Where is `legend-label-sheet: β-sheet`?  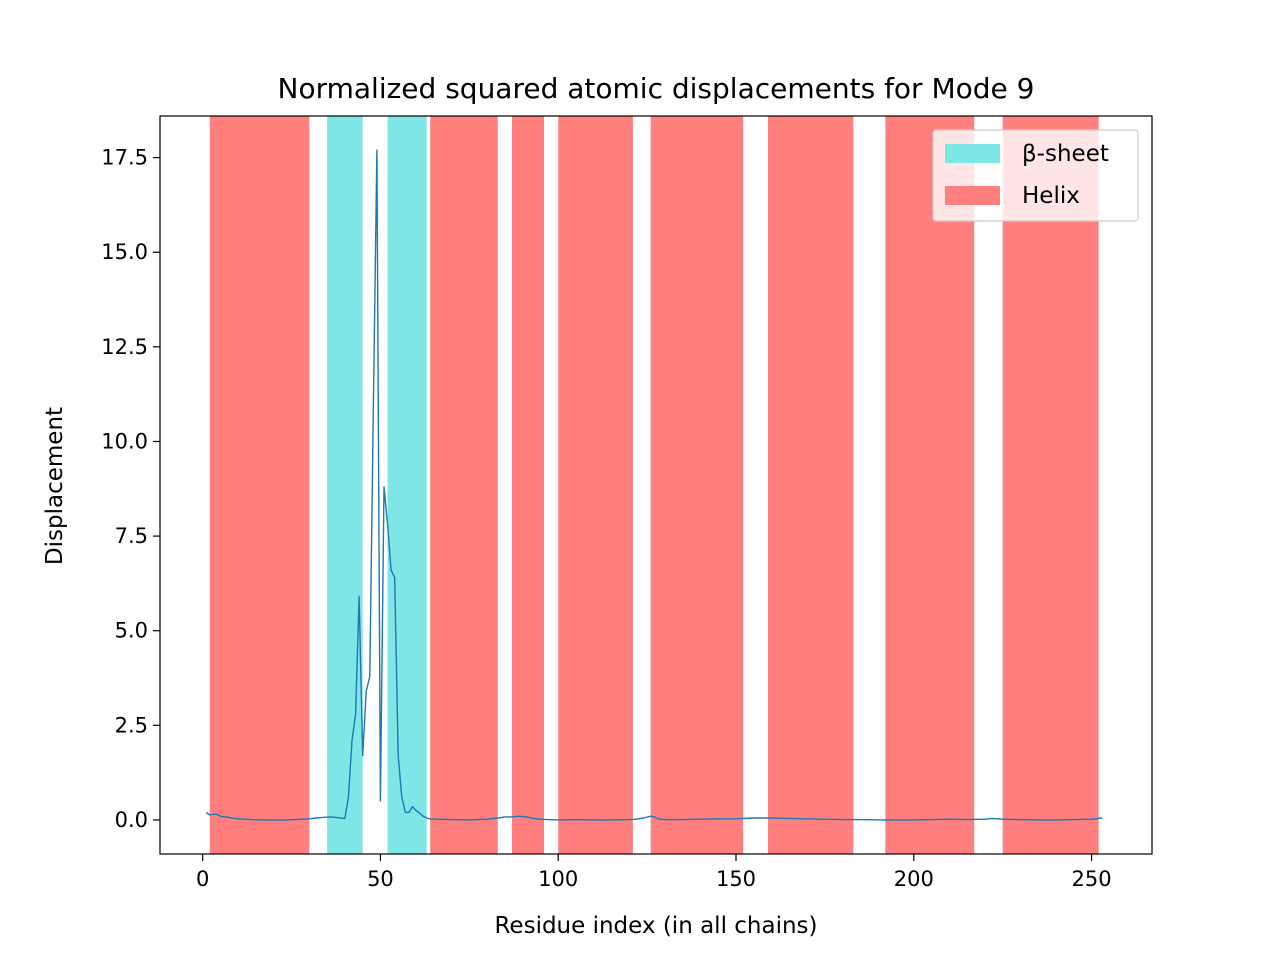
legend-label-sheet: β-sheet is located at coordinates (1065, 154).